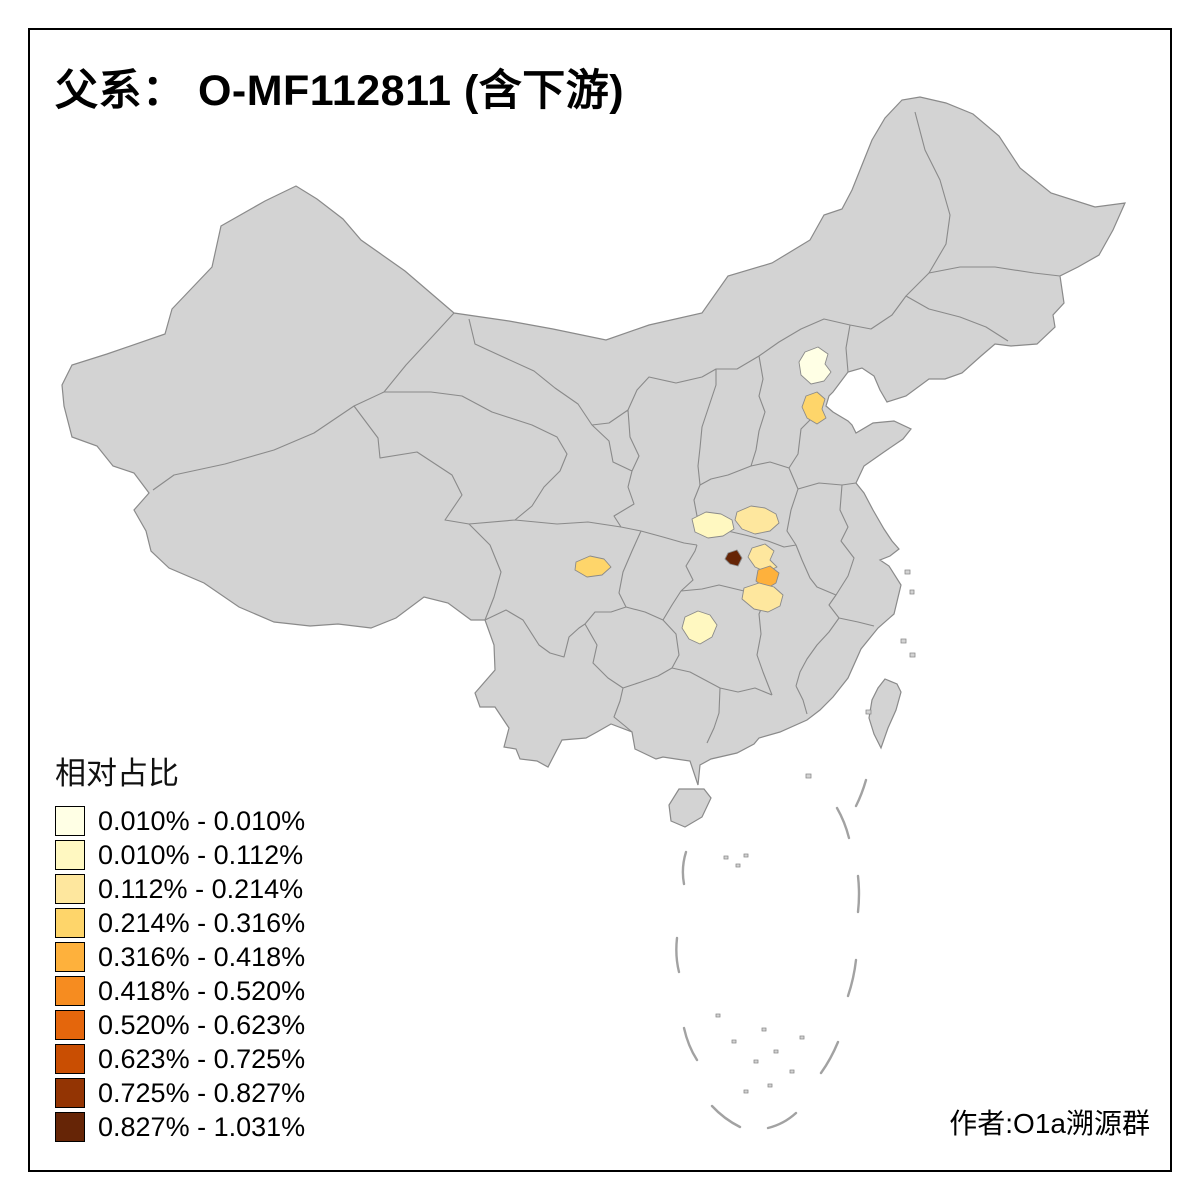  I want to click on highlight-regions, so click(703, 495).